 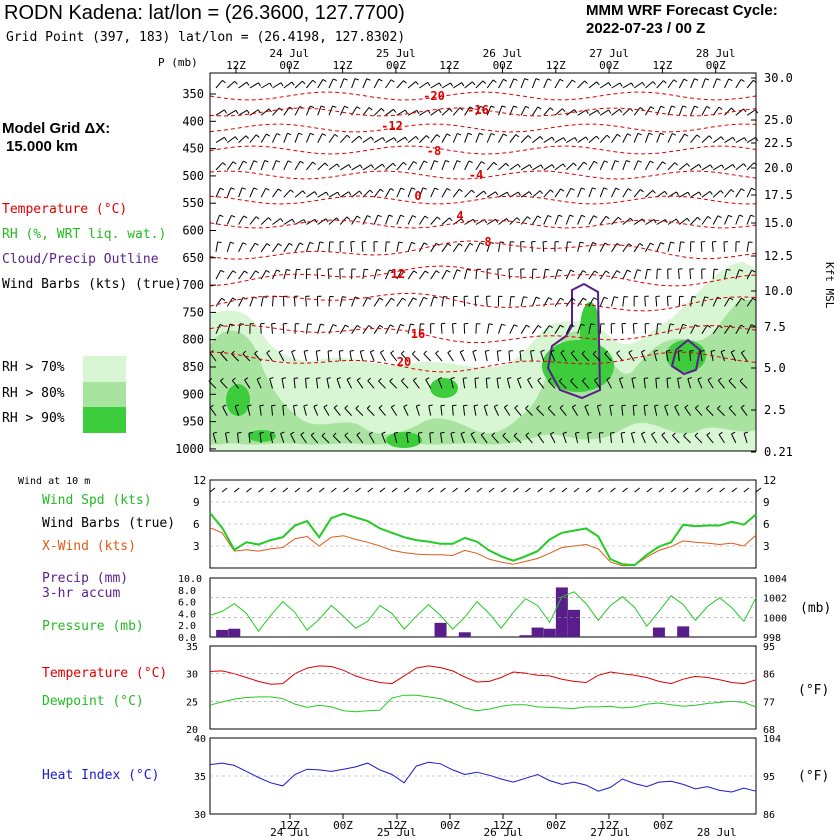 I want to click on temp-right-tick: 95, so click(x=769, y=647).